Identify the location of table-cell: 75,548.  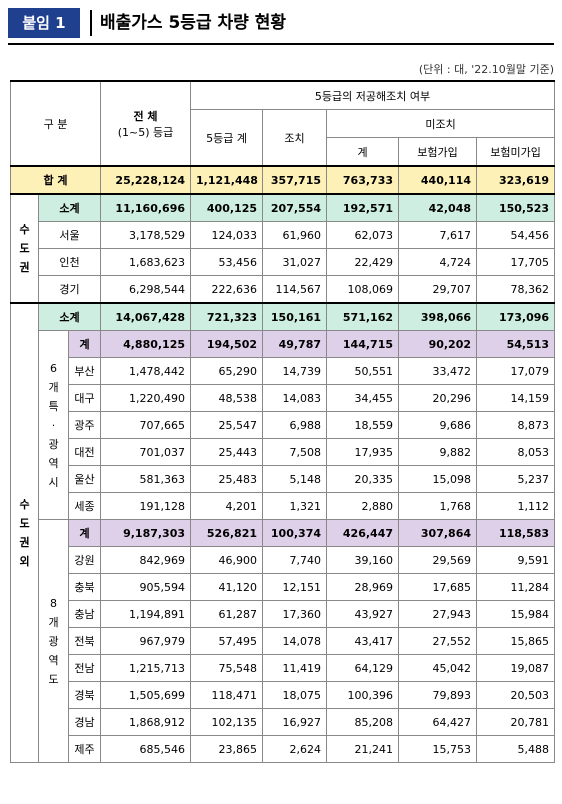
(227, 668).